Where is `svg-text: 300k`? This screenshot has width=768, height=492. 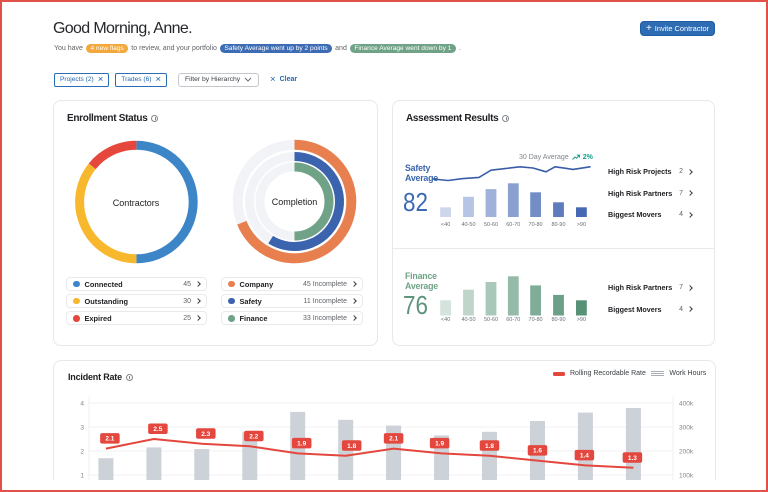 svg-text: 300k is located at coordinates (686, 428).